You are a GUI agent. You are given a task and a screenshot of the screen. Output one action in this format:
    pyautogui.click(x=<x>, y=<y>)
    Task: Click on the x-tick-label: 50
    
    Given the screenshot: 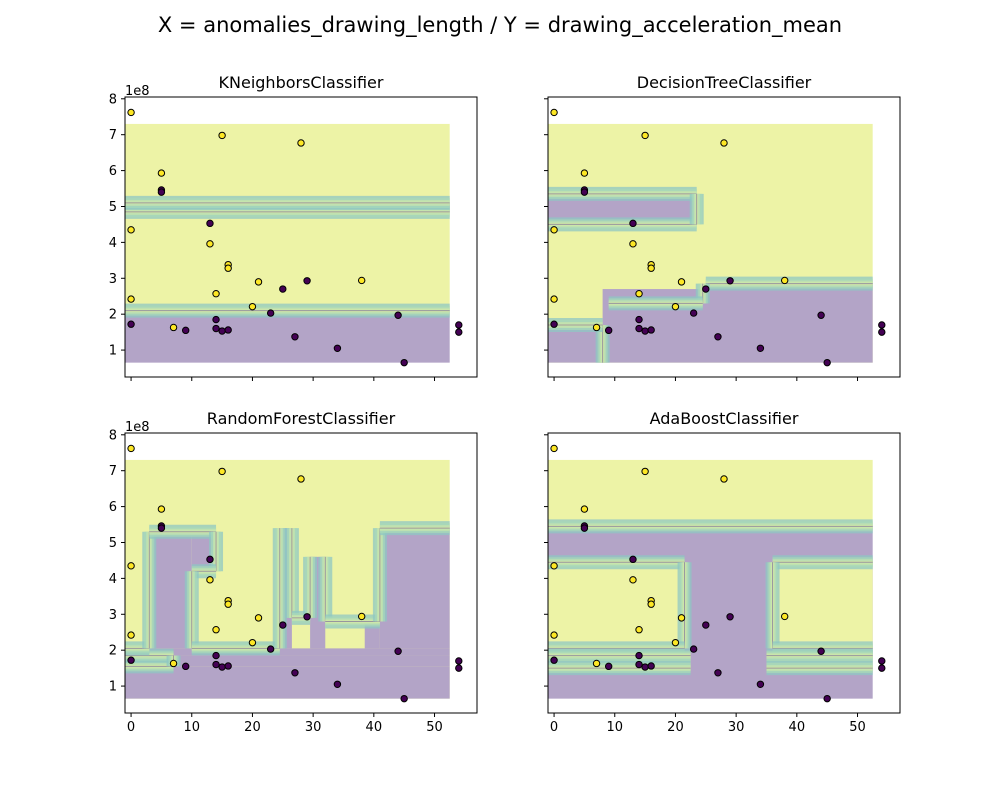 What is the action you would take?
    pyautogui.click(x=434, y=727)
    